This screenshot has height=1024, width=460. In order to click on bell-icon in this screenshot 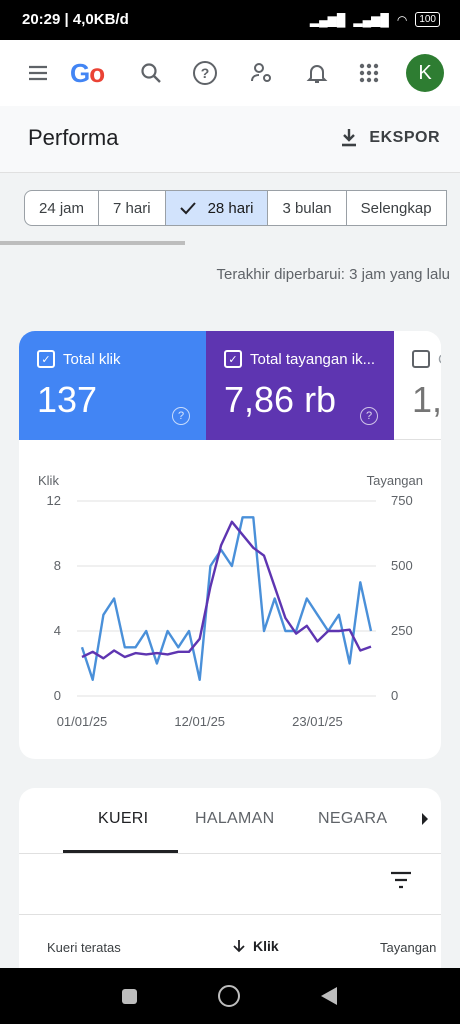, I will do `click(317, 73)`.